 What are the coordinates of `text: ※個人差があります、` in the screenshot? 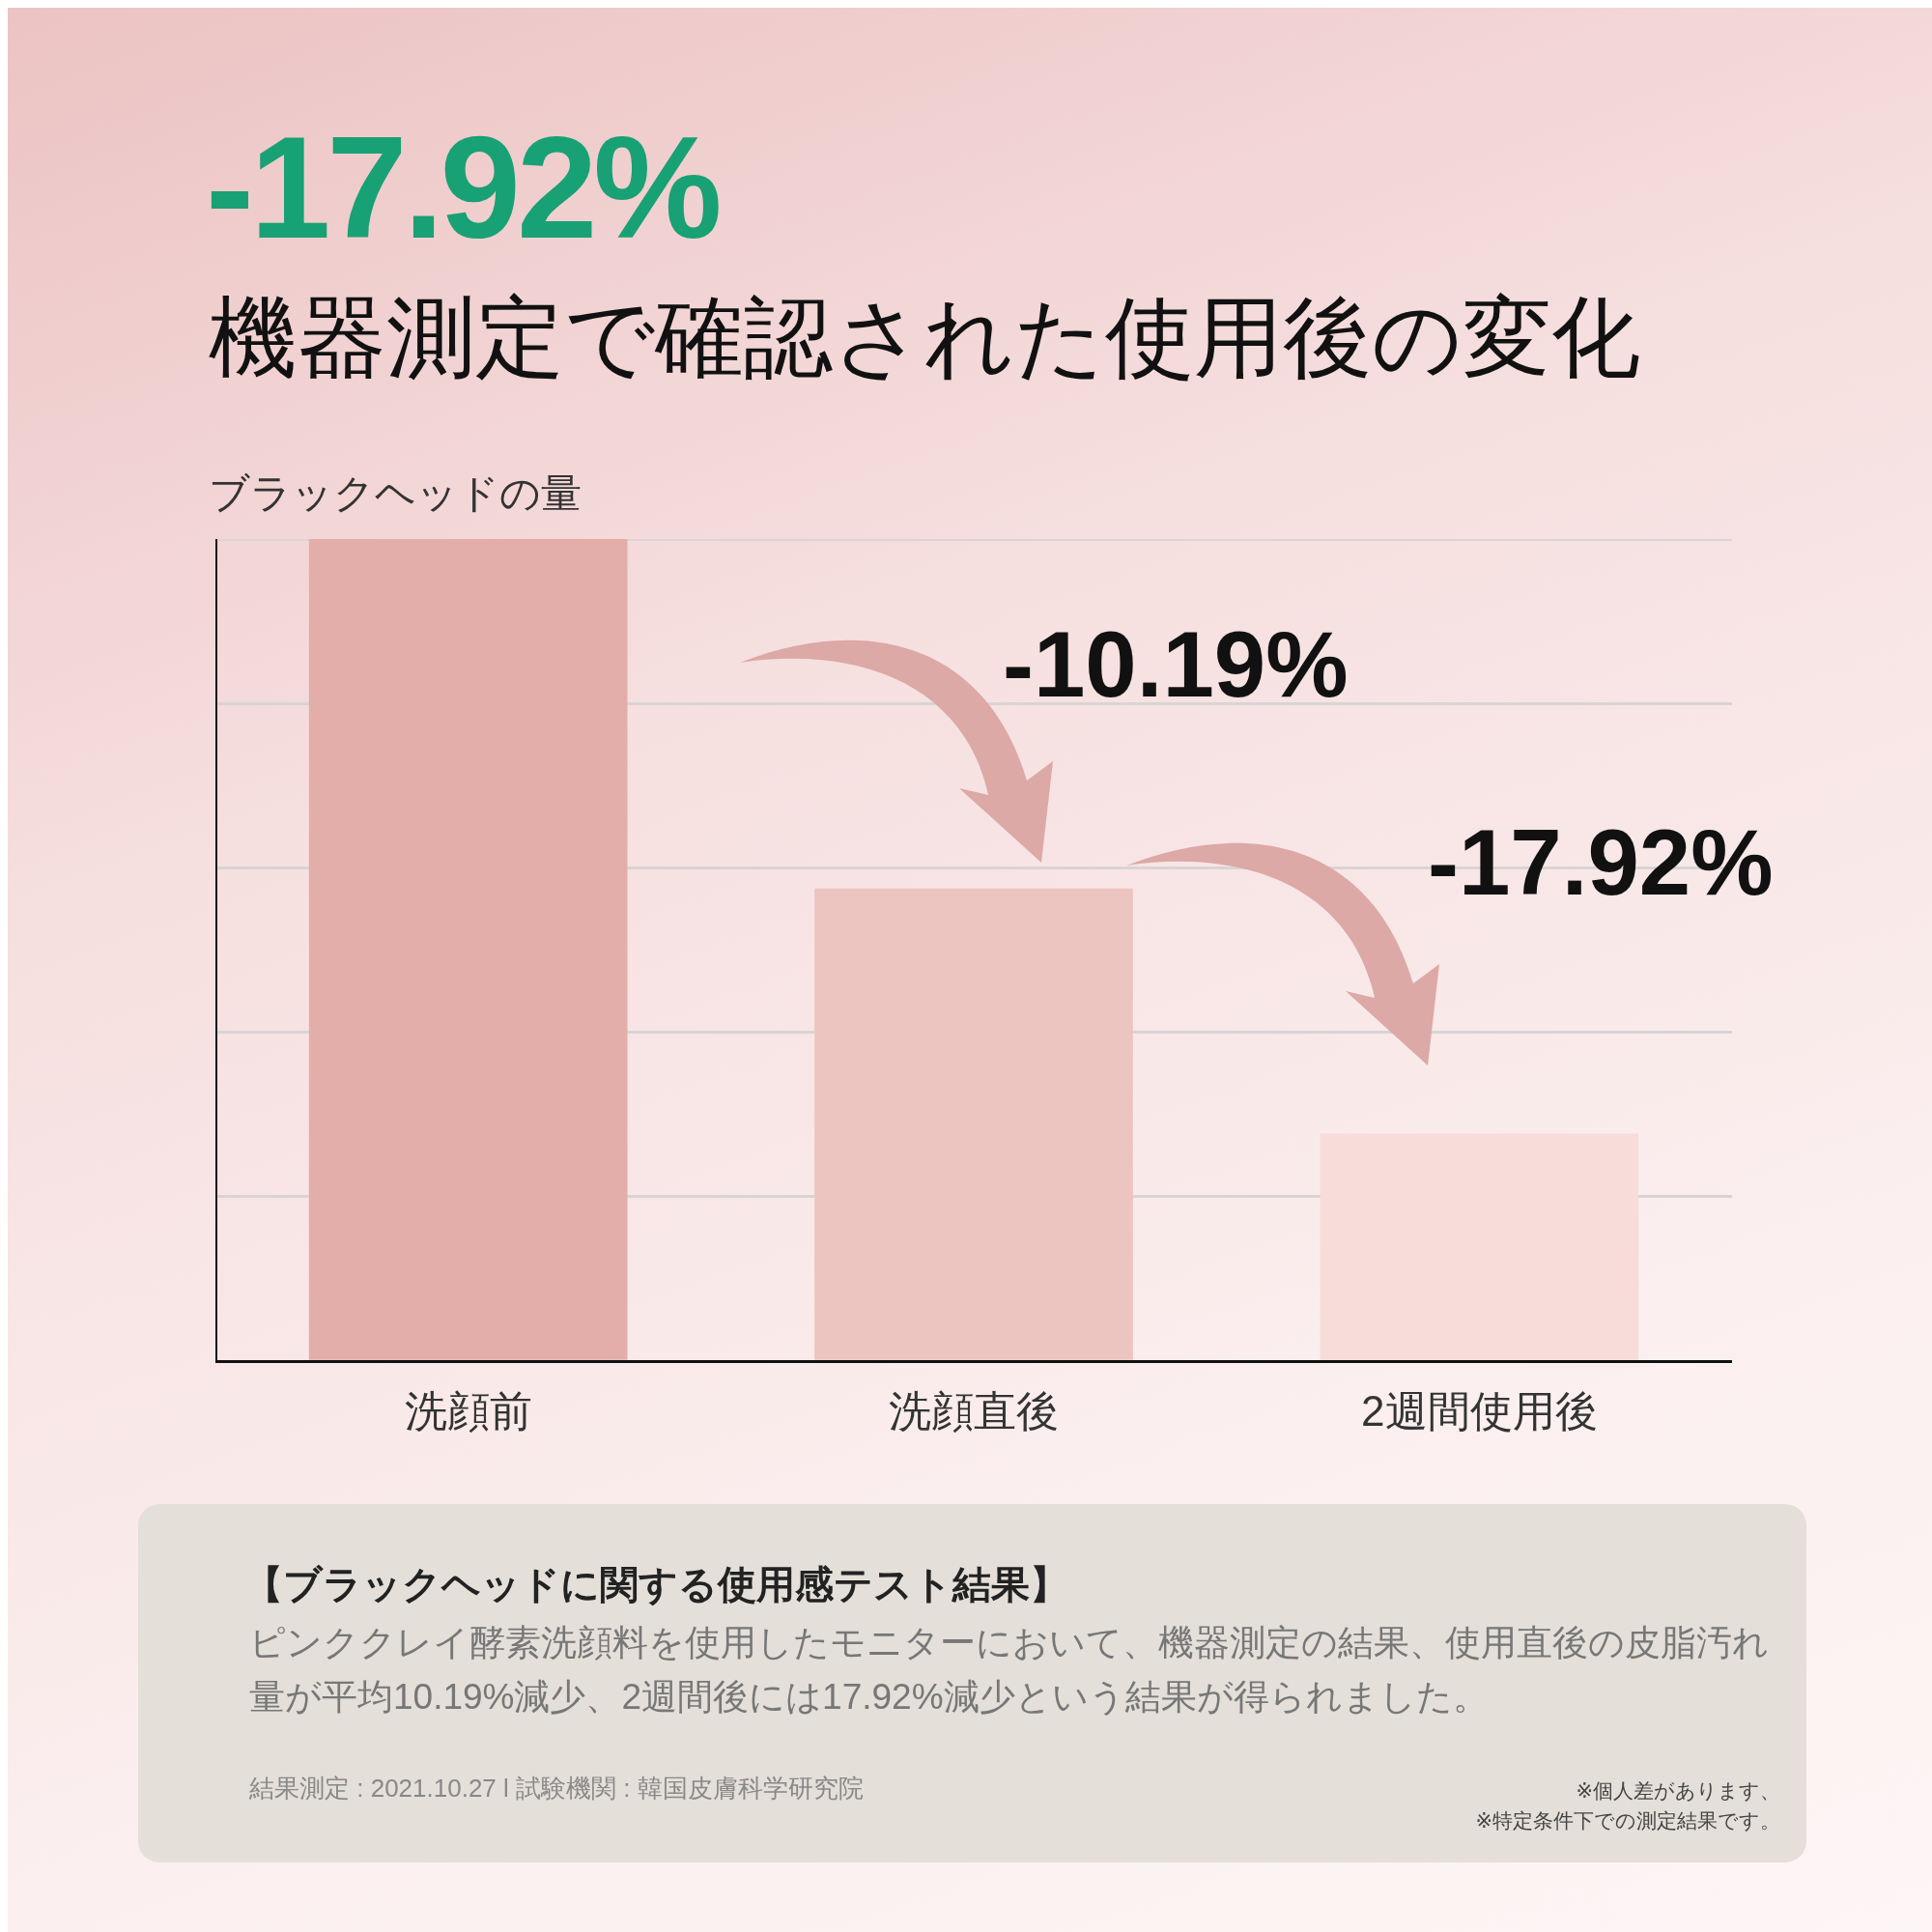 It's located at (1678, 1791).